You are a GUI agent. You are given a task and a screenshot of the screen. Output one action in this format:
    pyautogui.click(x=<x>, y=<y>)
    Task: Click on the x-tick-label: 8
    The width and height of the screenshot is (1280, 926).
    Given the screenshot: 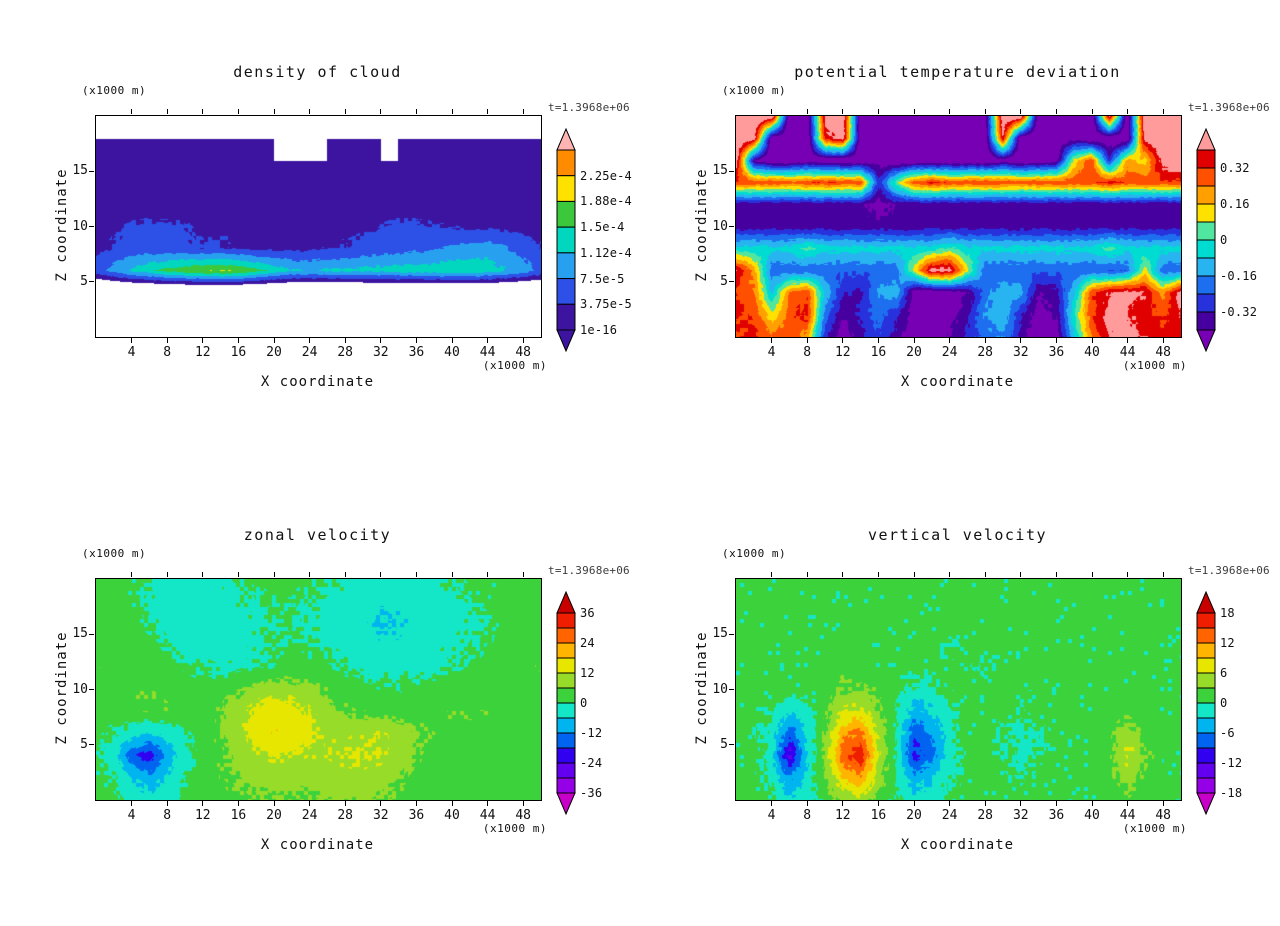 What is the action you would take?
    pyautogui.click(x=167, y=352)
    